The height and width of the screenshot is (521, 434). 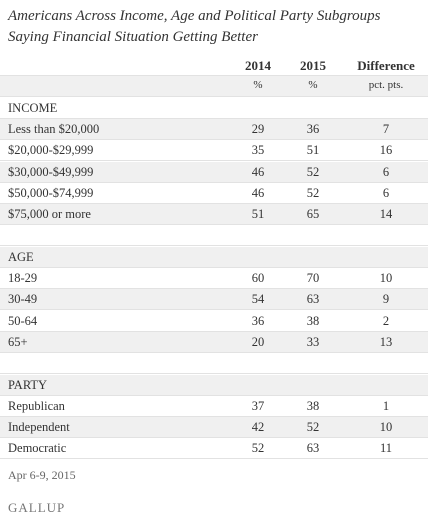 What do you see at coordinates (258, 128) in the screenshot?
I see `cell-value: 29` at bounding box center [258, 128].